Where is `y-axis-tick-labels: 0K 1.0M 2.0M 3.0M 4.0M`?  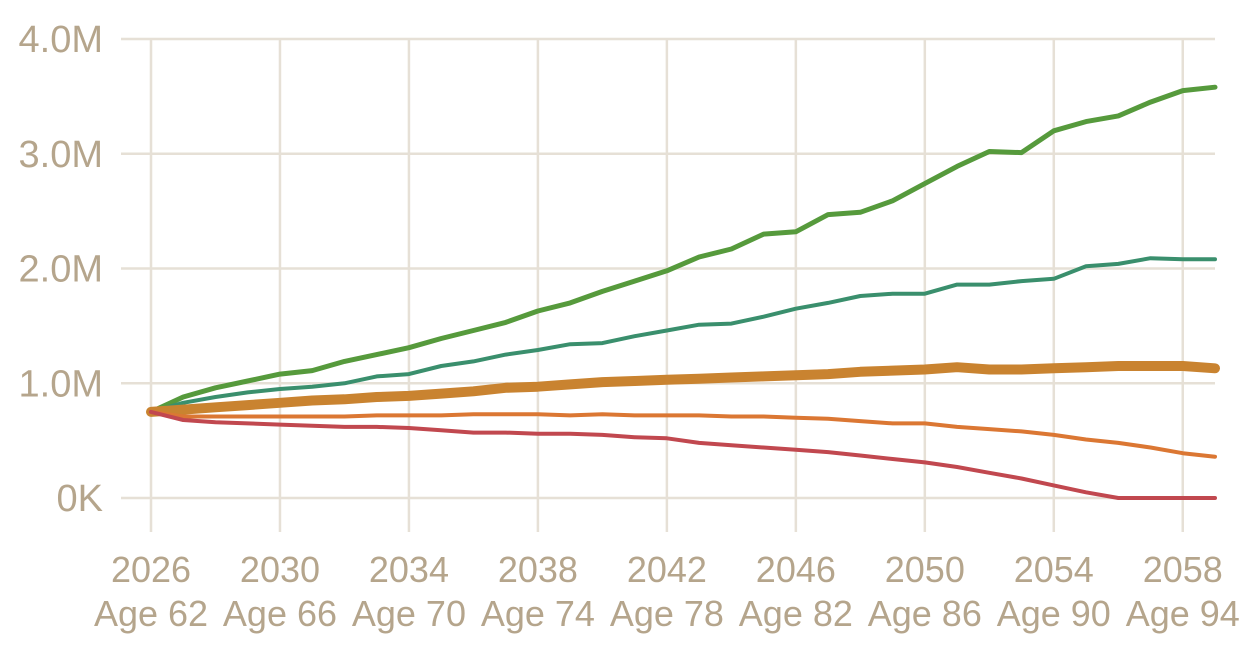
y-axis-tick-labels: 0K 1.0M 2.0M 3.0M 4.0M is located at coordinates (61, 269).